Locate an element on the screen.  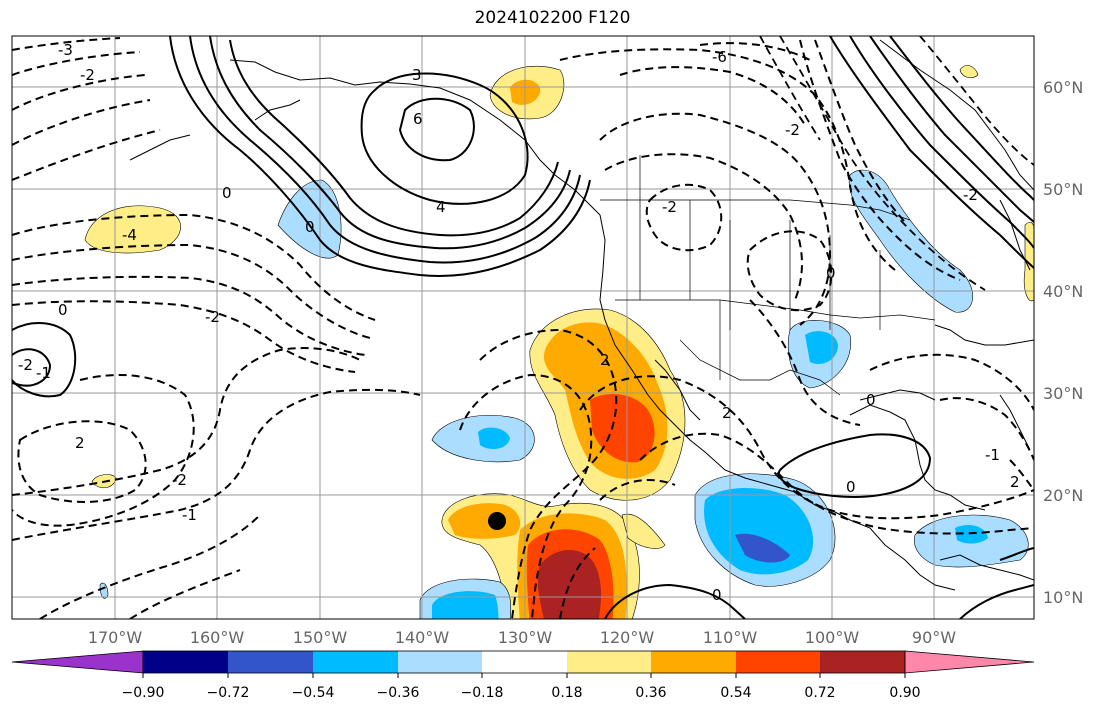
lat-tick-label: 20°N is located at coordinates (1063, 495).